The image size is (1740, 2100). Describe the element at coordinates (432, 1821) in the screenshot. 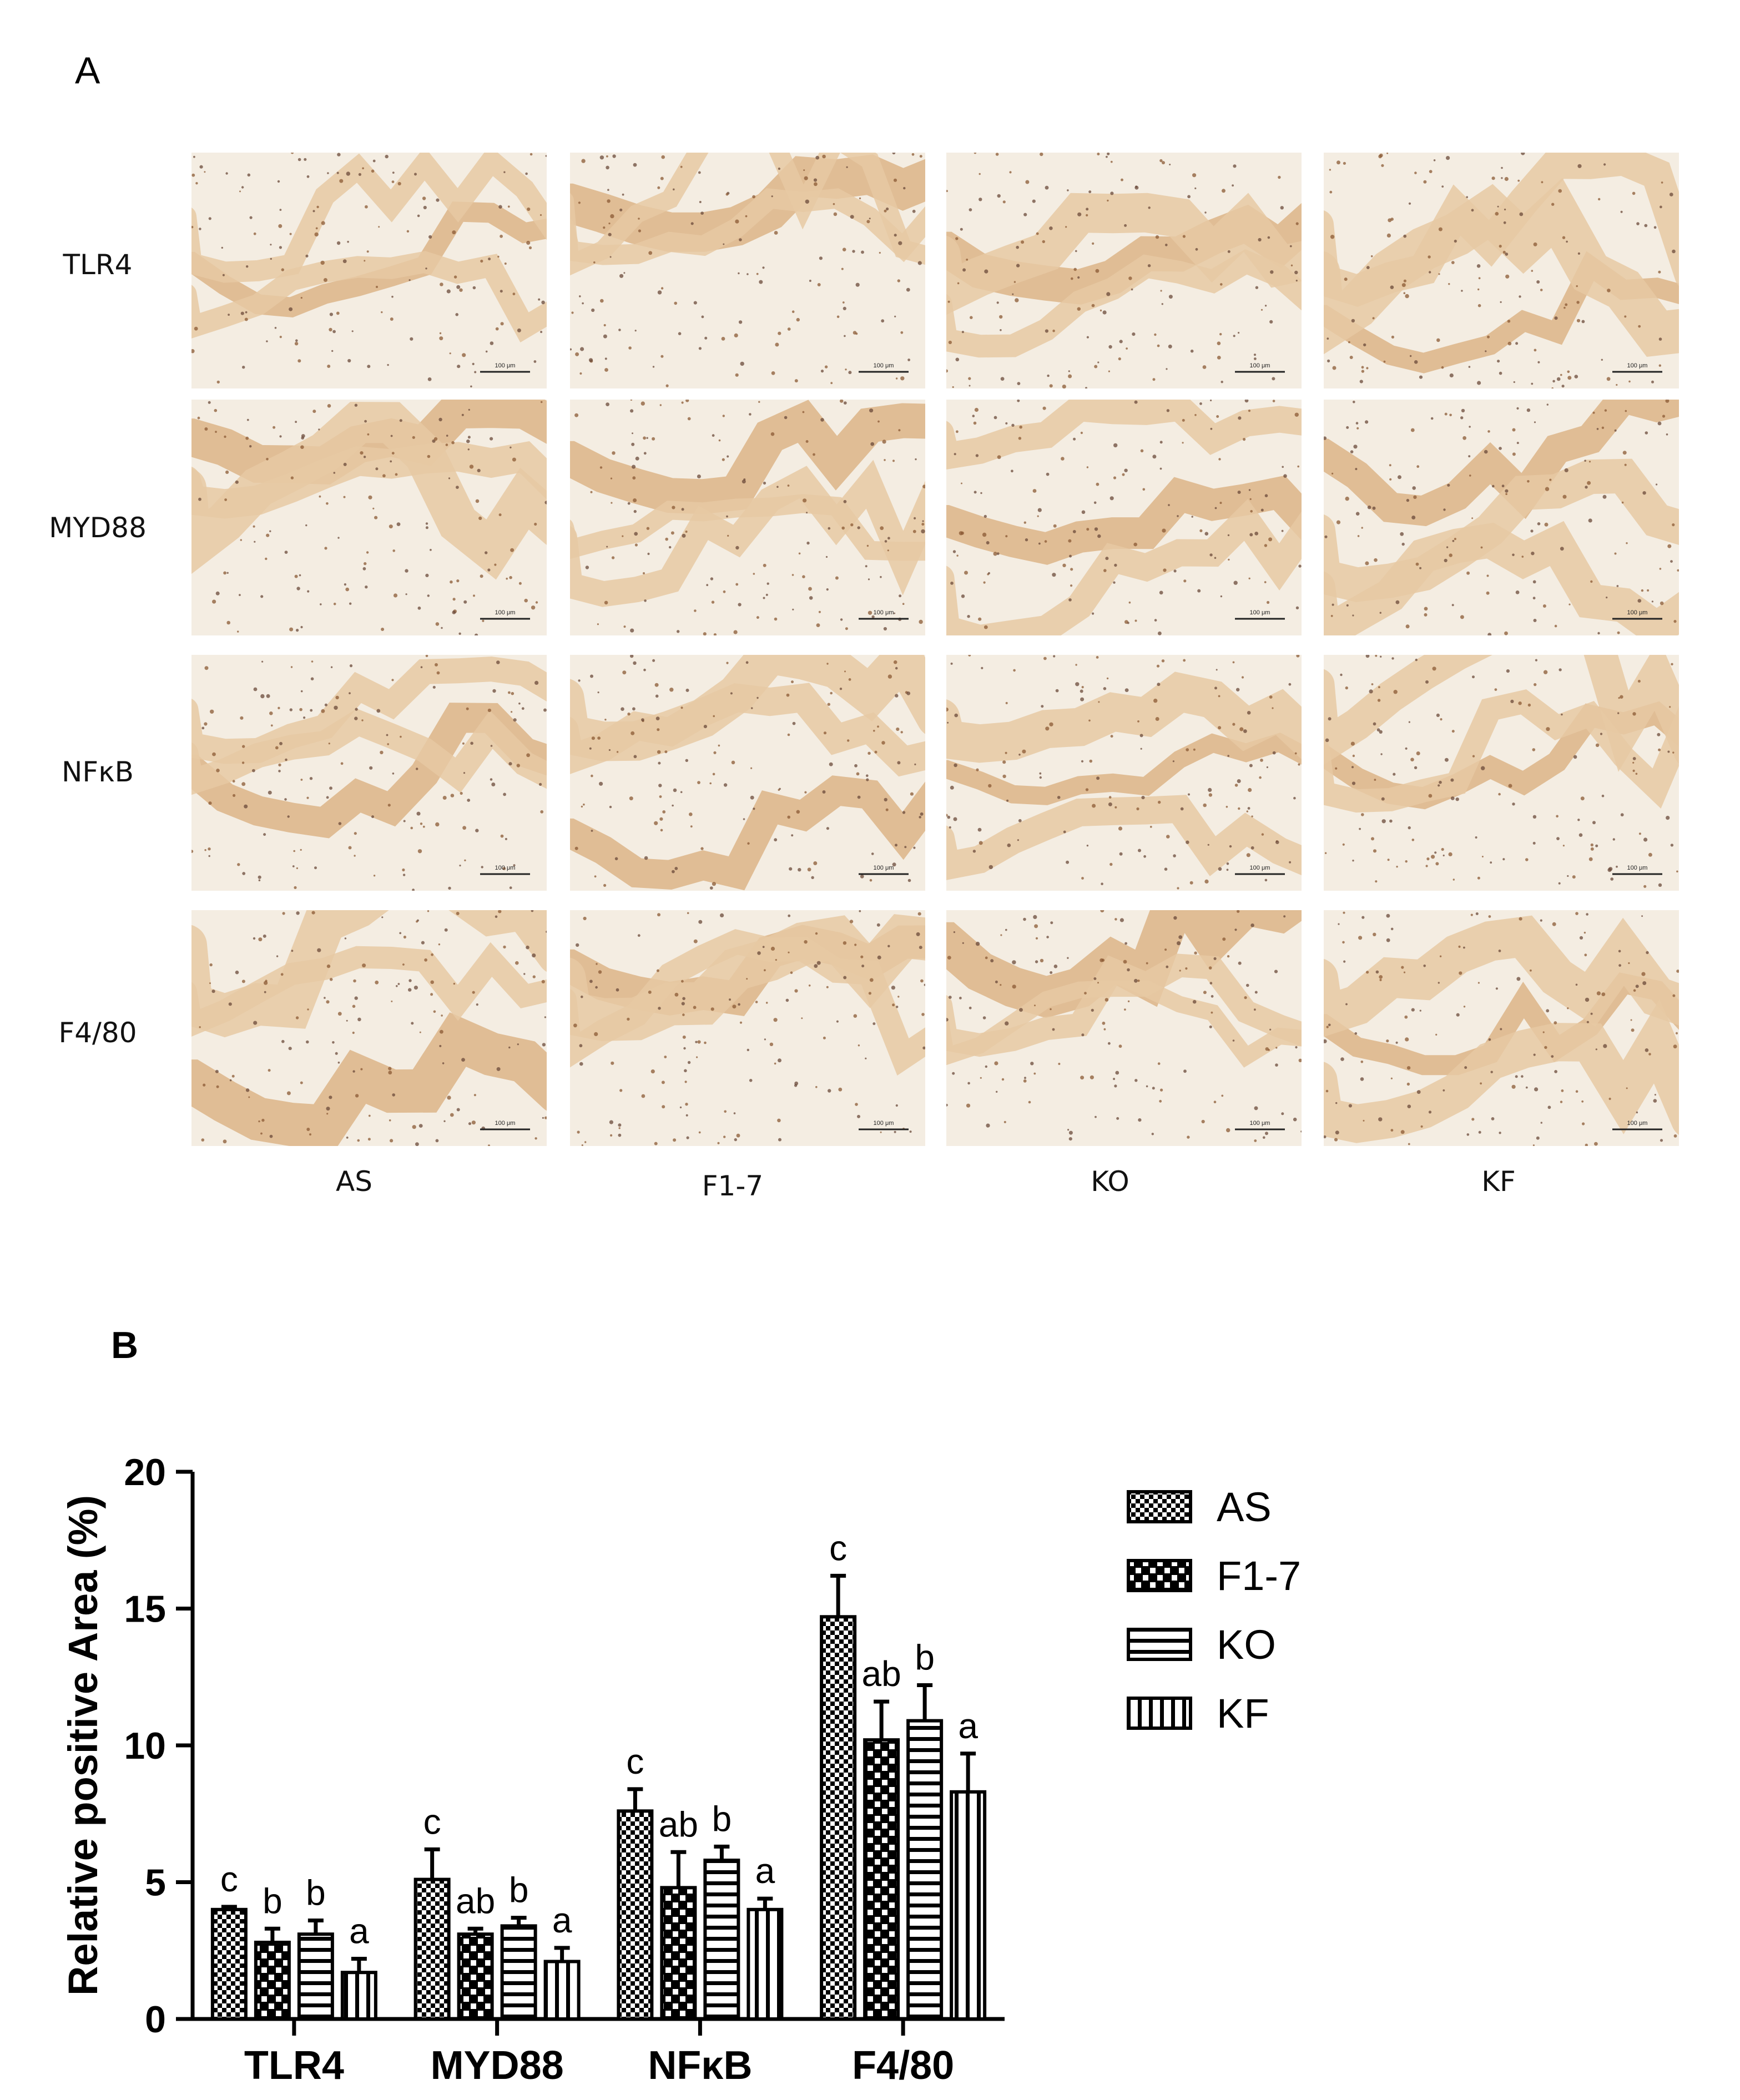

I see `sig-letter-0-1: c` at that location.